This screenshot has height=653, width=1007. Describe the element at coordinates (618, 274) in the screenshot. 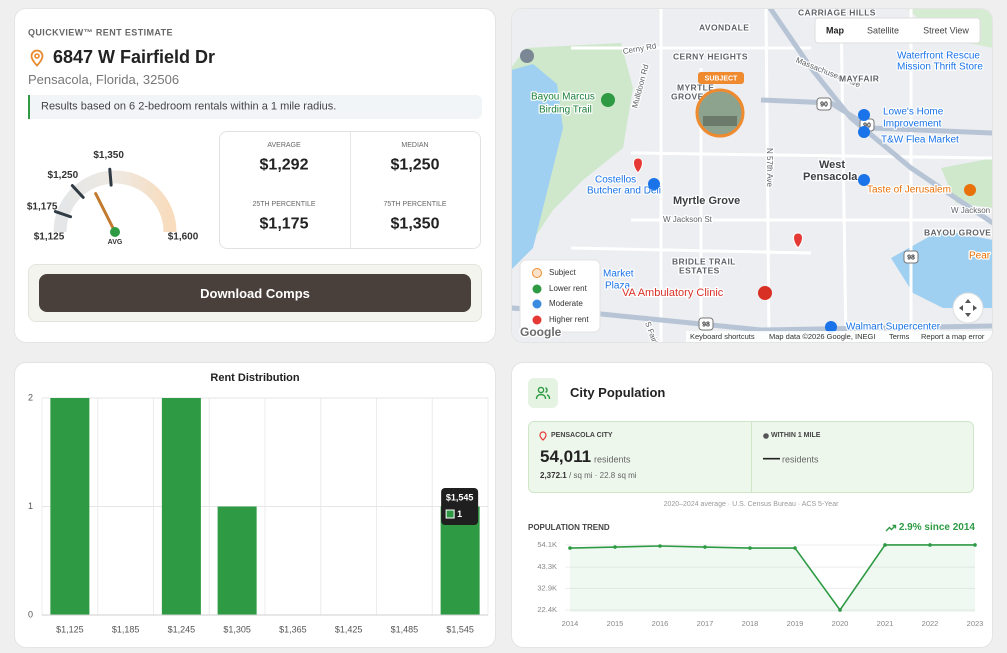

I see `place-label: Market` at that location.